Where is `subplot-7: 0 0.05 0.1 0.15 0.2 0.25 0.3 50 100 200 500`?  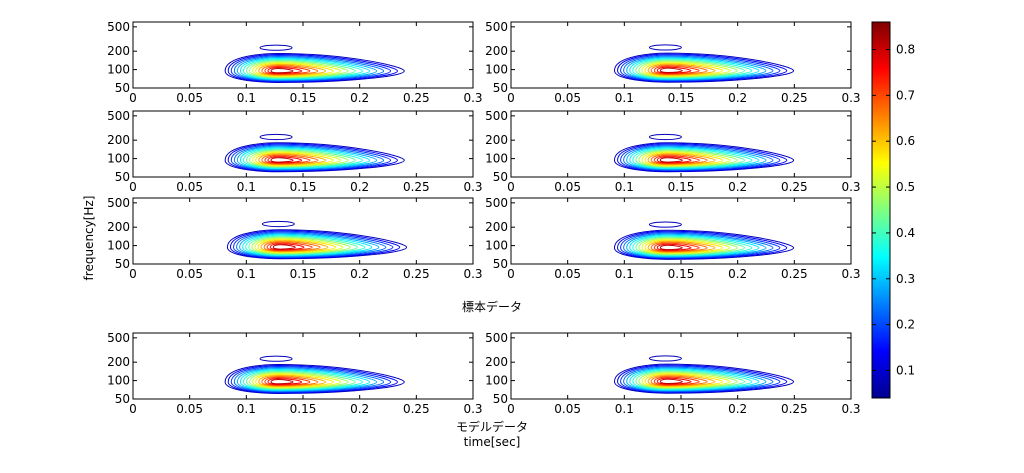 subplot-7: 0 0.05 0.1 0.15 0.2 0.25 0.3 50 100 200 500 is located at coordinates (294, 373).